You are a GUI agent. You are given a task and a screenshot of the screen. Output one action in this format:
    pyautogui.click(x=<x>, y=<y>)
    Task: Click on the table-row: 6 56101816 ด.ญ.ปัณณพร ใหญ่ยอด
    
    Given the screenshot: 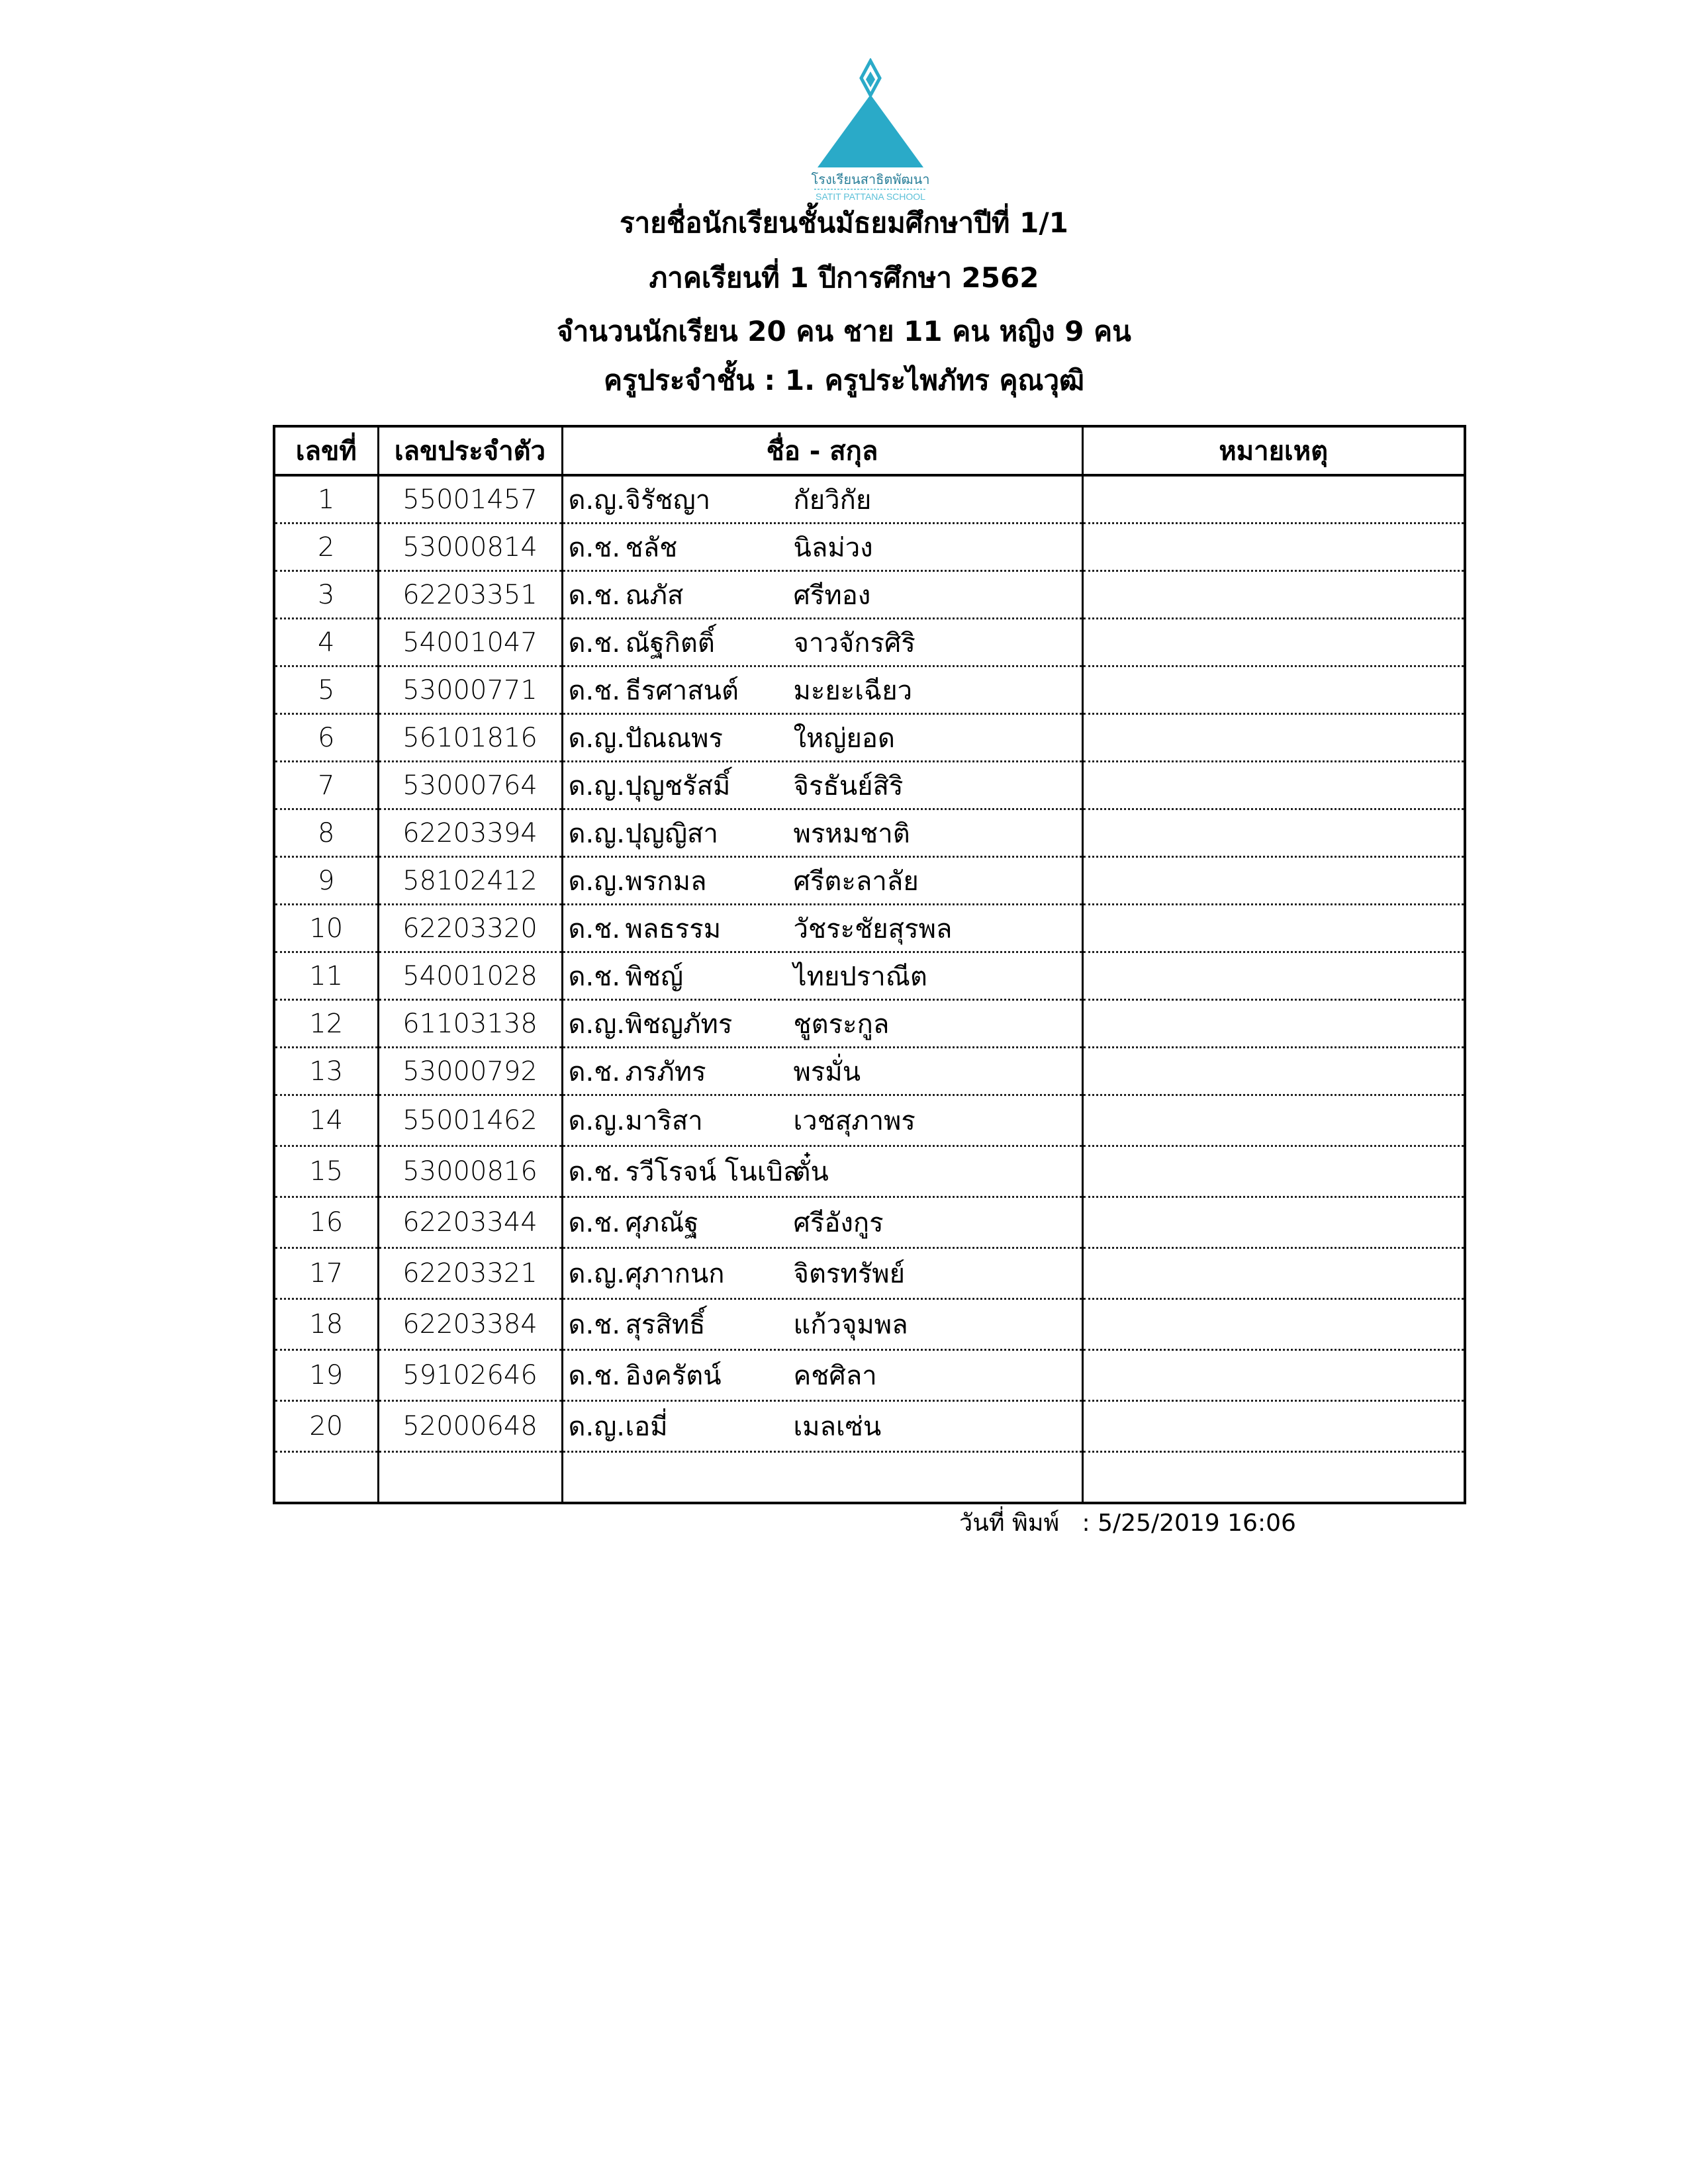 What is the action you would take?
    pyautogui.click(x=869, y=738)
    